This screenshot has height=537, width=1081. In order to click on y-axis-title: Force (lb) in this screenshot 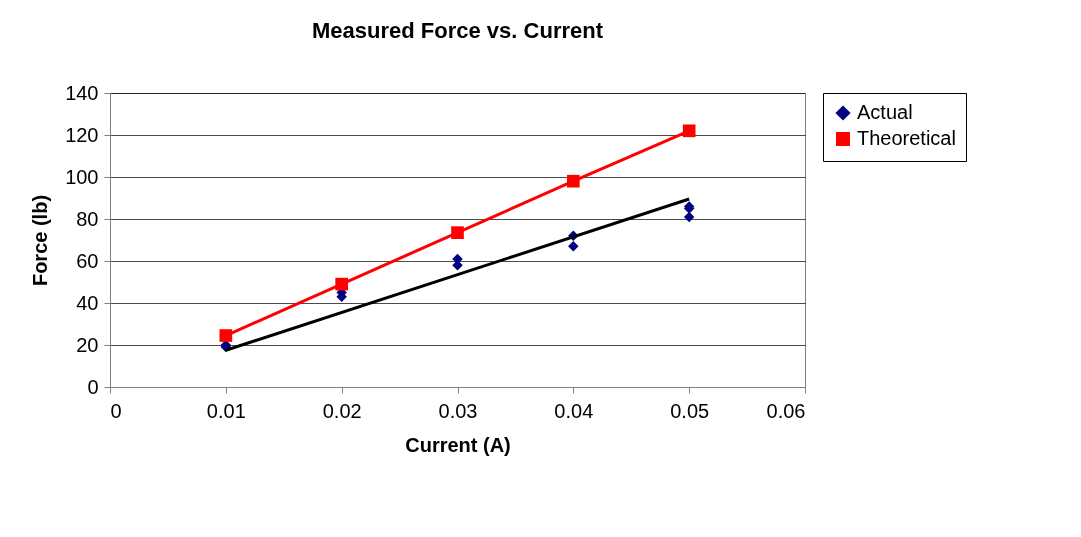, I will do `click(40, 240)`.